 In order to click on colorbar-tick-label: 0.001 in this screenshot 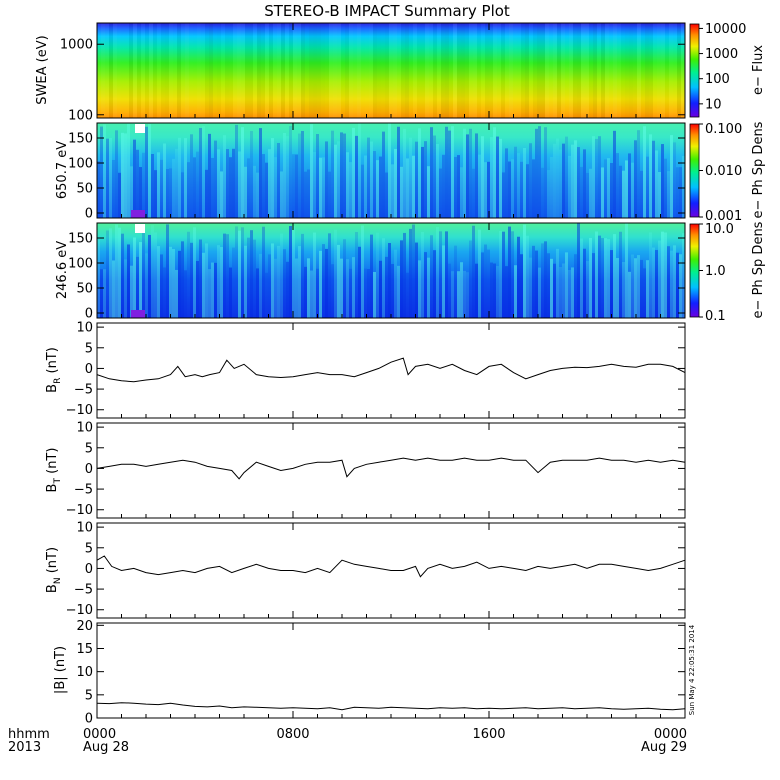, I will do `click(723, 216)`.